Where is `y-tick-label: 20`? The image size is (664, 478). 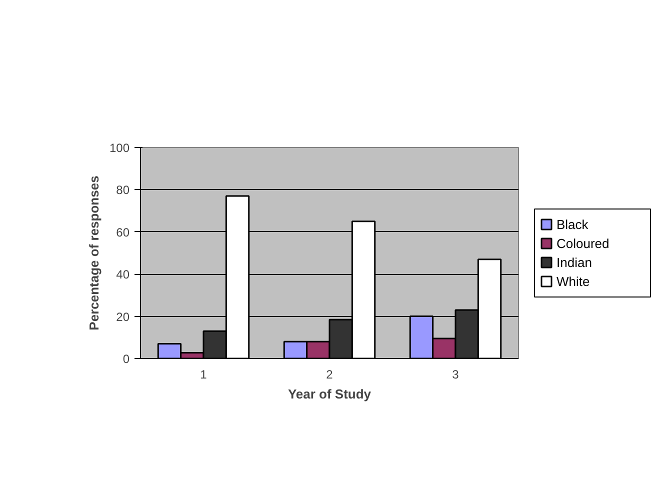
y-tick-label: 20 is located at coordinates (123, 317).